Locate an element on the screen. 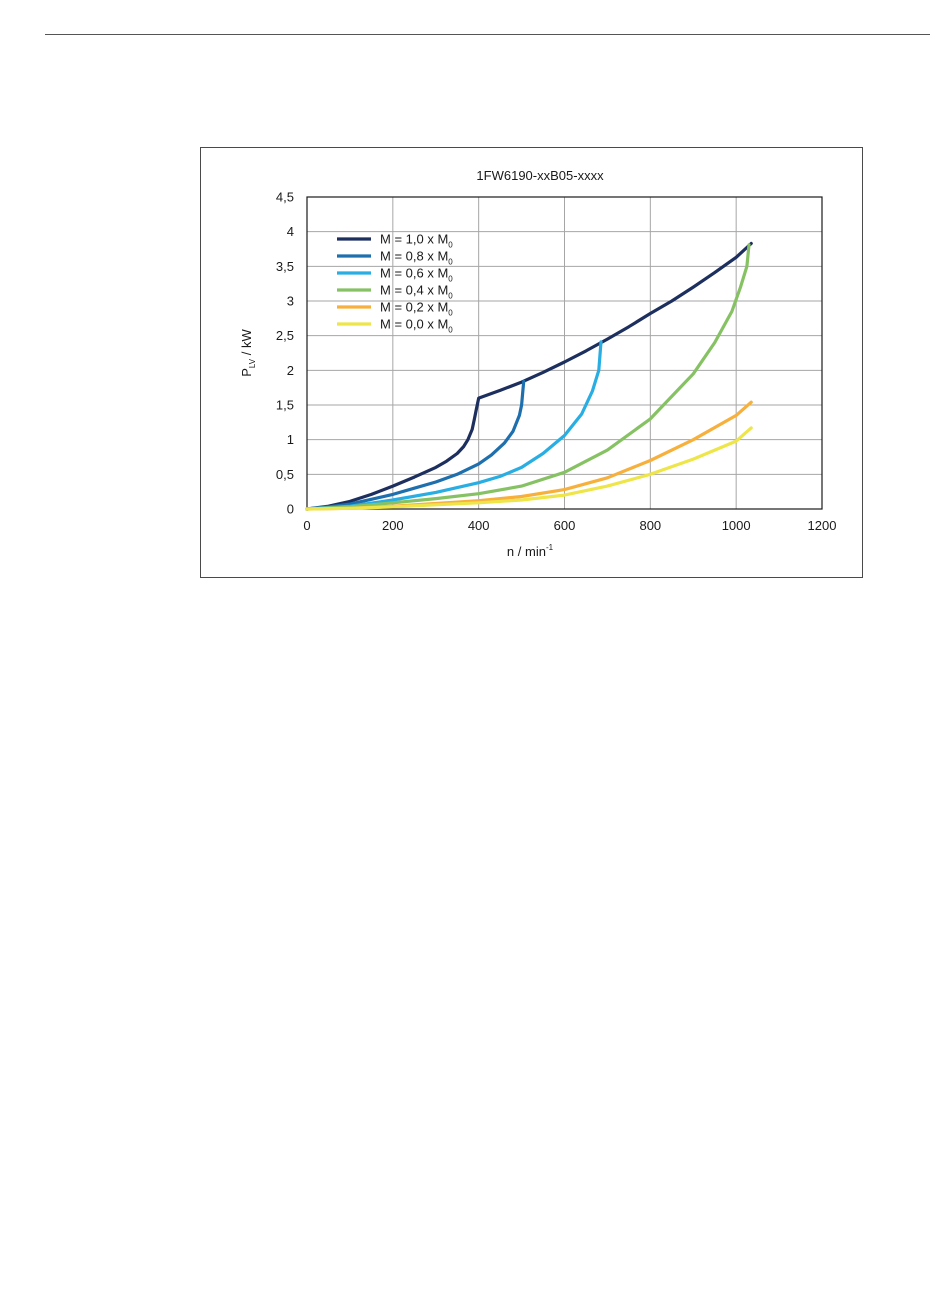 Image resolution: width=950 pixels, height=1301 pixels. x-tick-label: 1000 is located at coordinates (736, 525).